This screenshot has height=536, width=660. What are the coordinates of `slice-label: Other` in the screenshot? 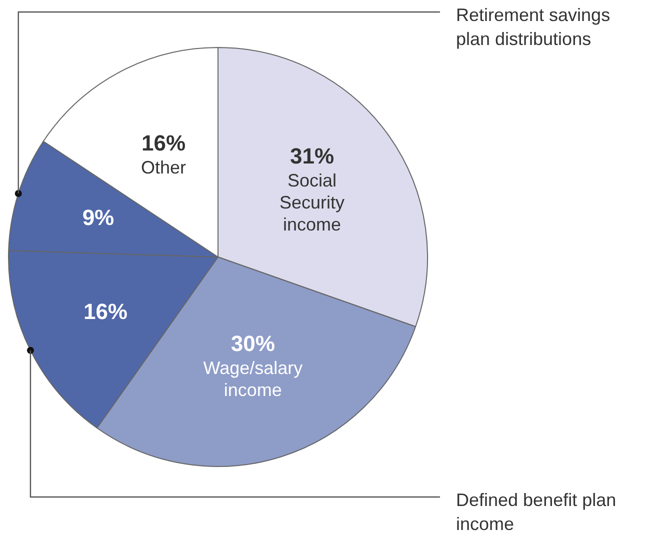 It's located at (163, 167).